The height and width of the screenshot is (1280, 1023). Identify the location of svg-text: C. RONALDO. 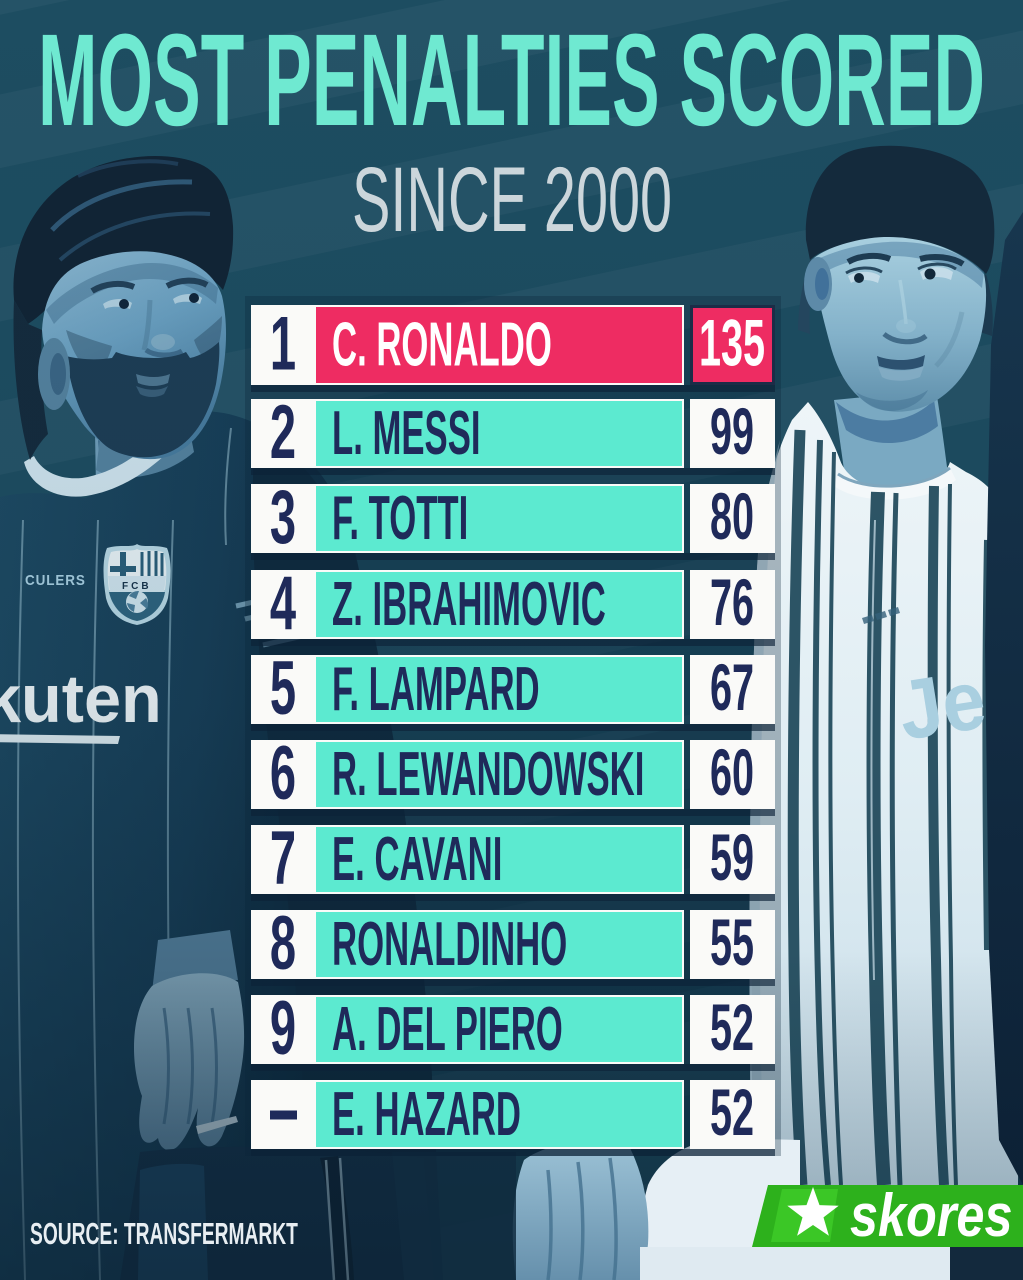
(442, 344).